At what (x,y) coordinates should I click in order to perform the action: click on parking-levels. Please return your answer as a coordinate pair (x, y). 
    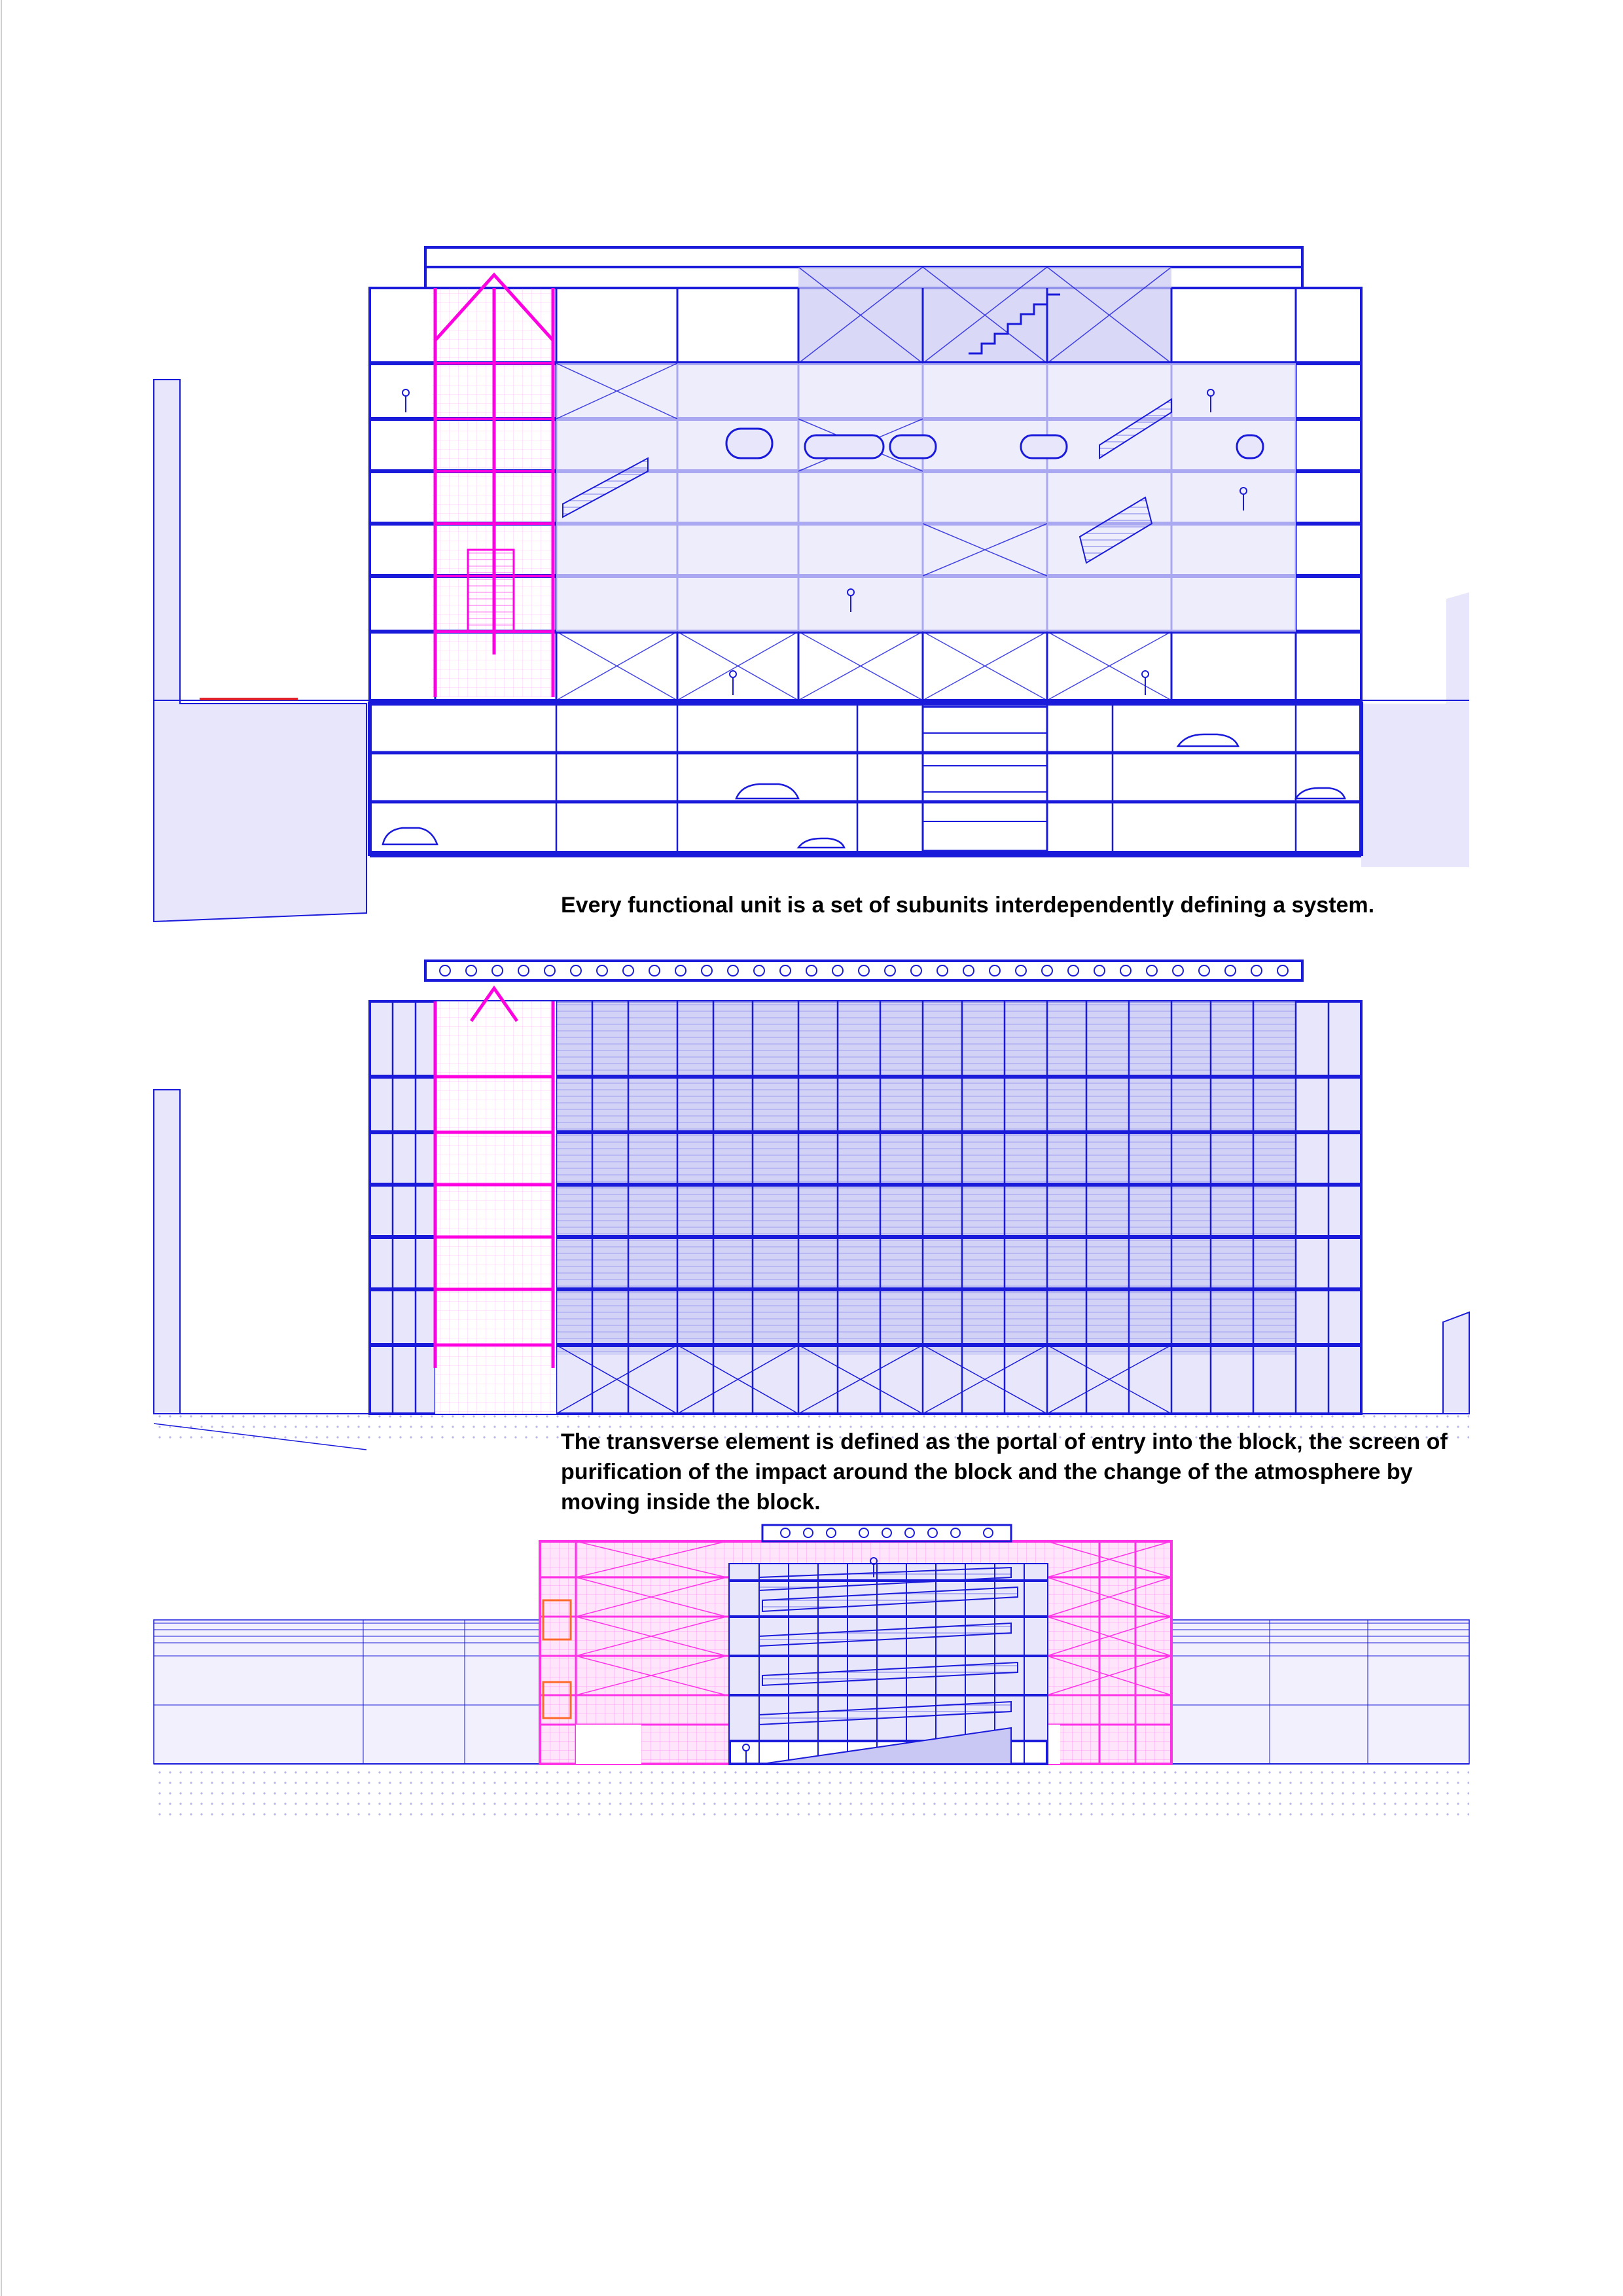
    Looking at the image, I should click on (865, 779).